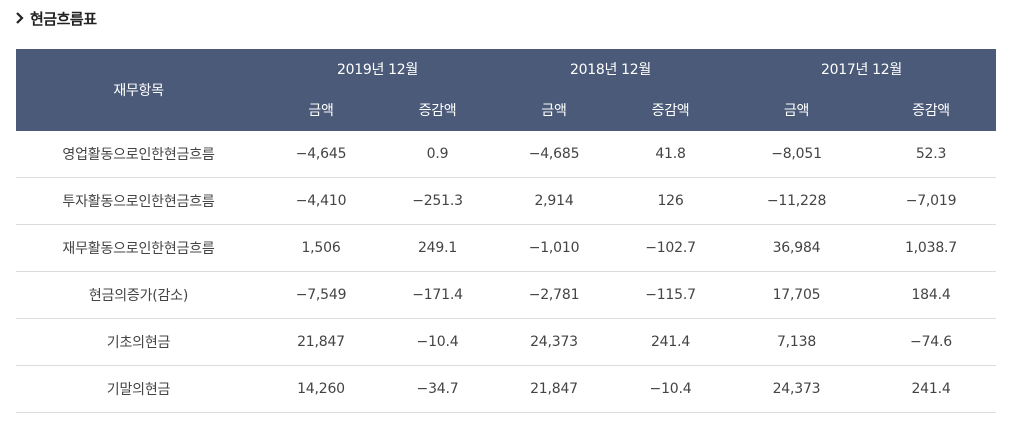 This screenshot has width=1012, height=421. What do you see at coordinates (931, 295) in the screenshot?
I see `cell-value: 184.4` at bounding box center [931, 295].